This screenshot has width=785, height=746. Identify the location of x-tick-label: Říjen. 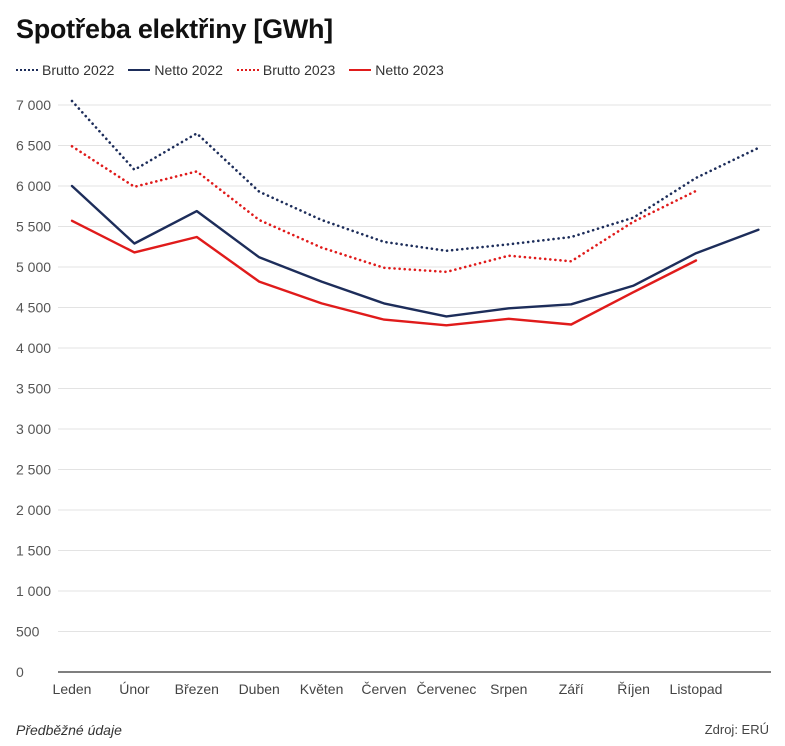
(633, 689).